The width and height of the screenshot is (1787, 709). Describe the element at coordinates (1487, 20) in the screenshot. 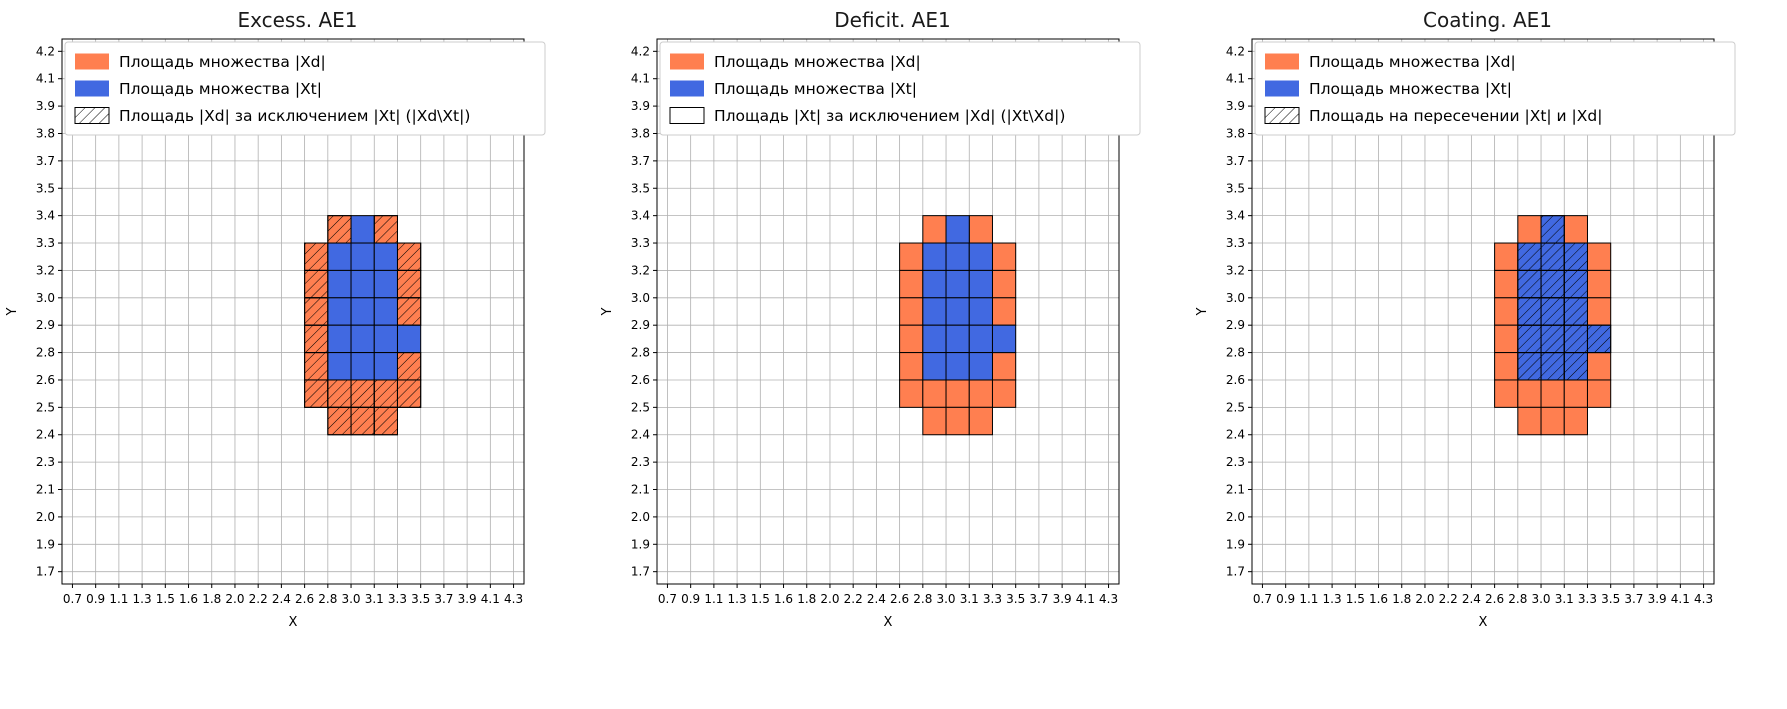

I see `panel-title-coating: Coating. AE1` at that location.